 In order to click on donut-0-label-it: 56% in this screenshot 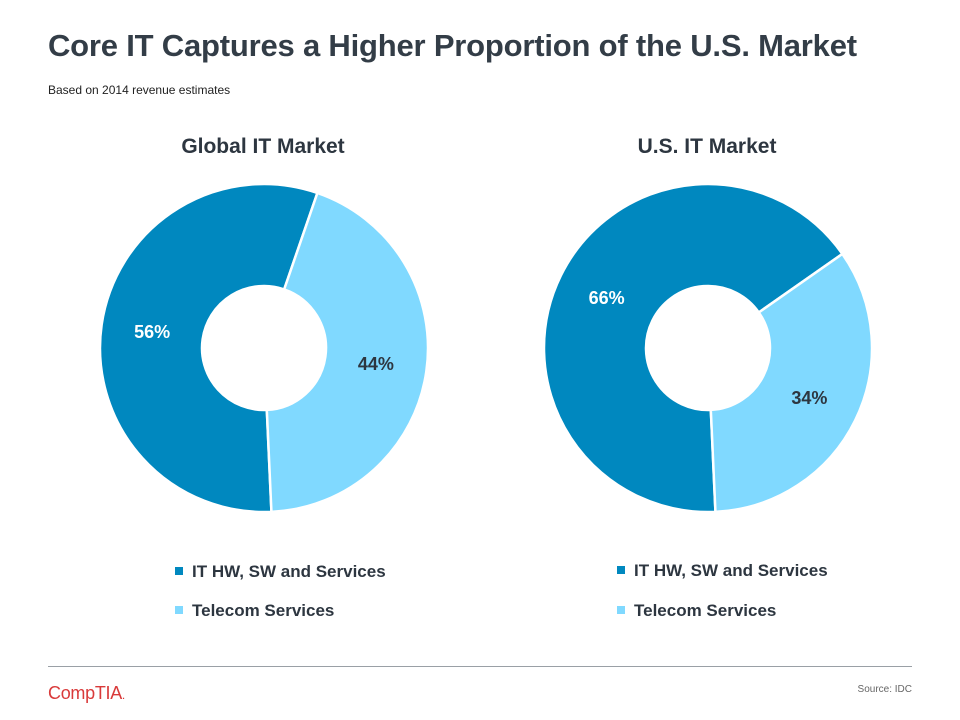, I will do `click(152, 332)`.